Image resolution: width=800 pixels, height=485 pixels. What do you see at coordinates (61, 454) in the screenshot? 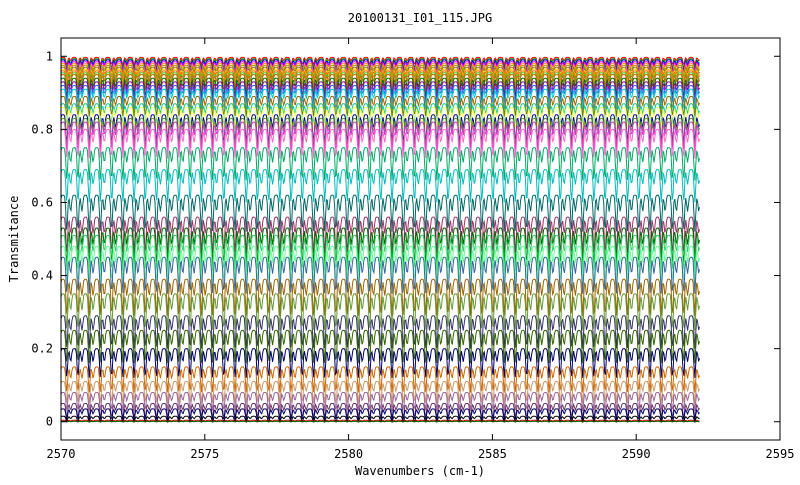
I see `x-tick-label: 2570` at bounding box center [61, 454].